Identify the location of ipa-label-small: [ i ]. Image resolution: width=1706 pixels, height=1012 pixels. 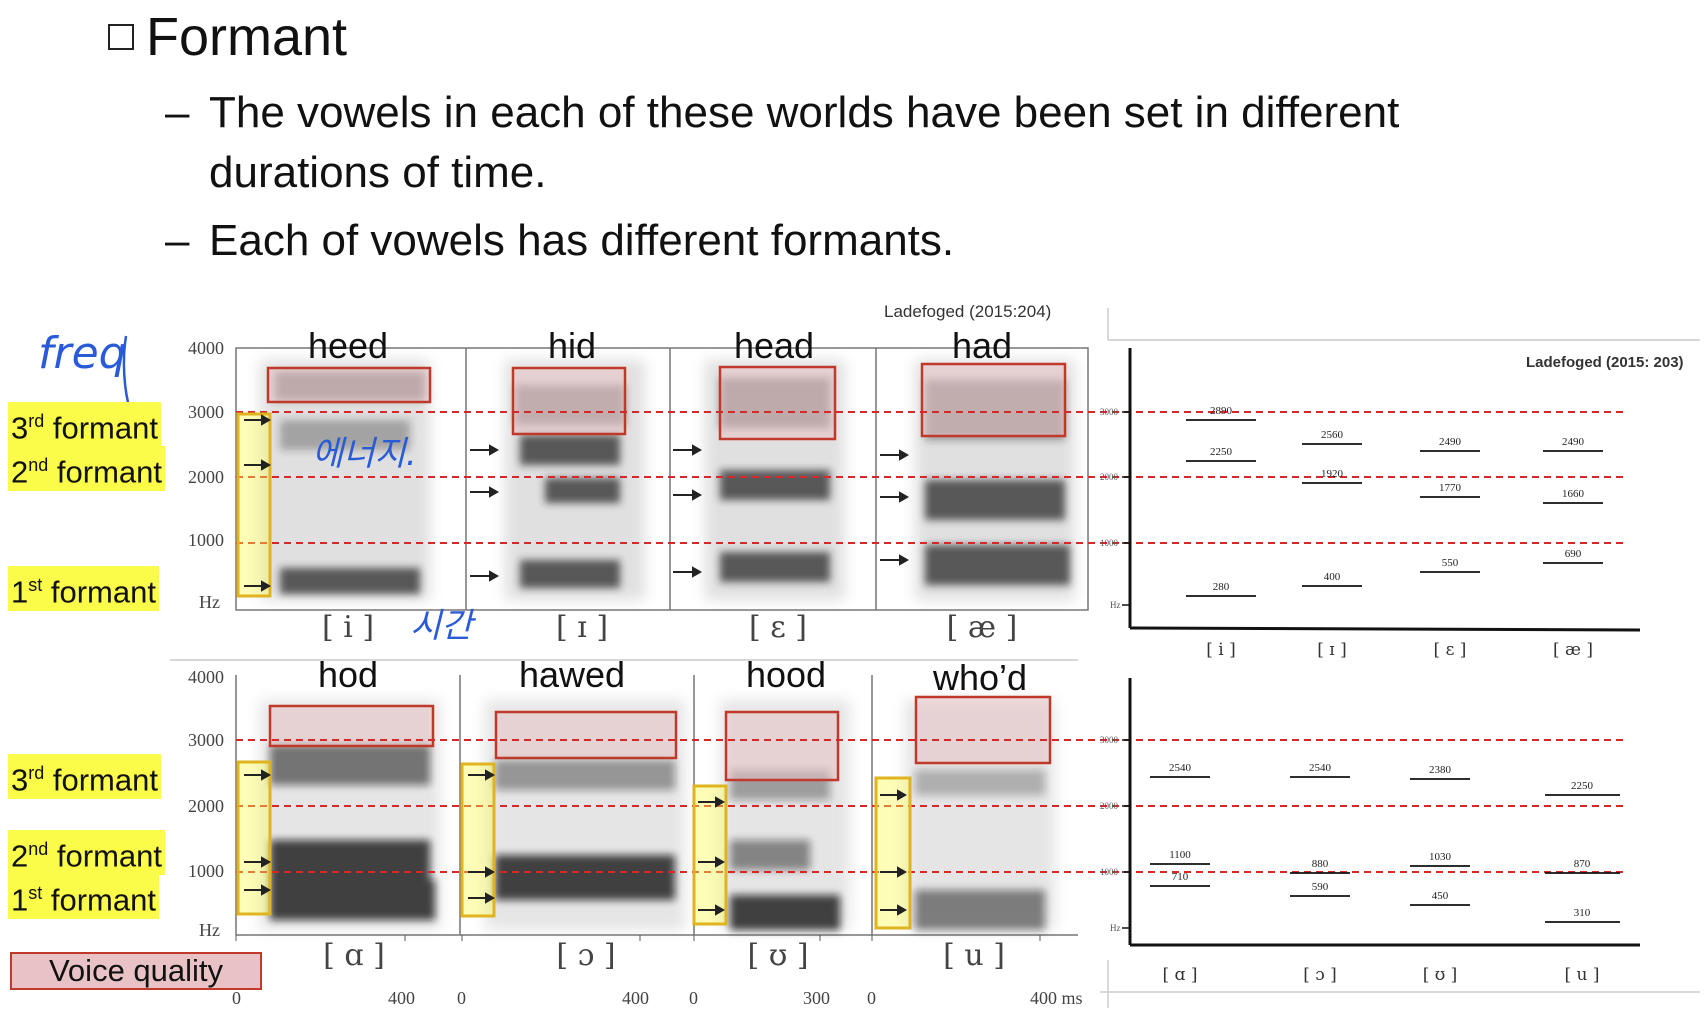
(1221, 650).